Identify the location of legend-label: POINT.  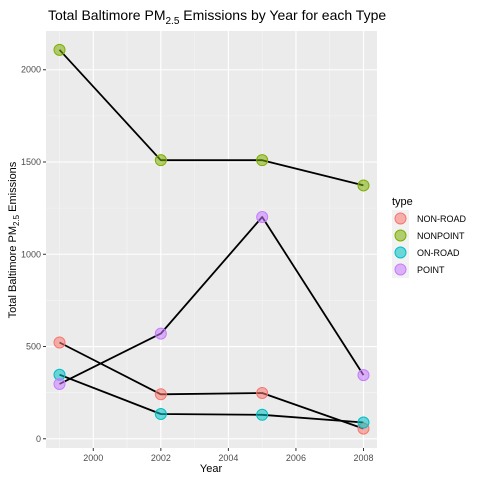
(431, 270).